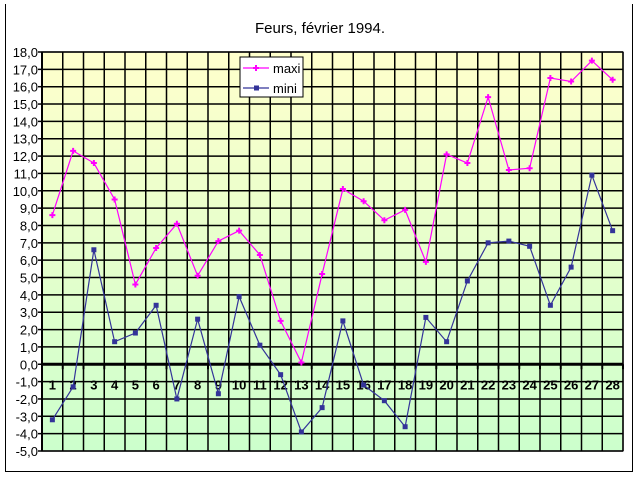  What do you see at coordinates (529, 384) in the screenshot?
I see `x-tick-label: 24` at bounding box center [529, 384].